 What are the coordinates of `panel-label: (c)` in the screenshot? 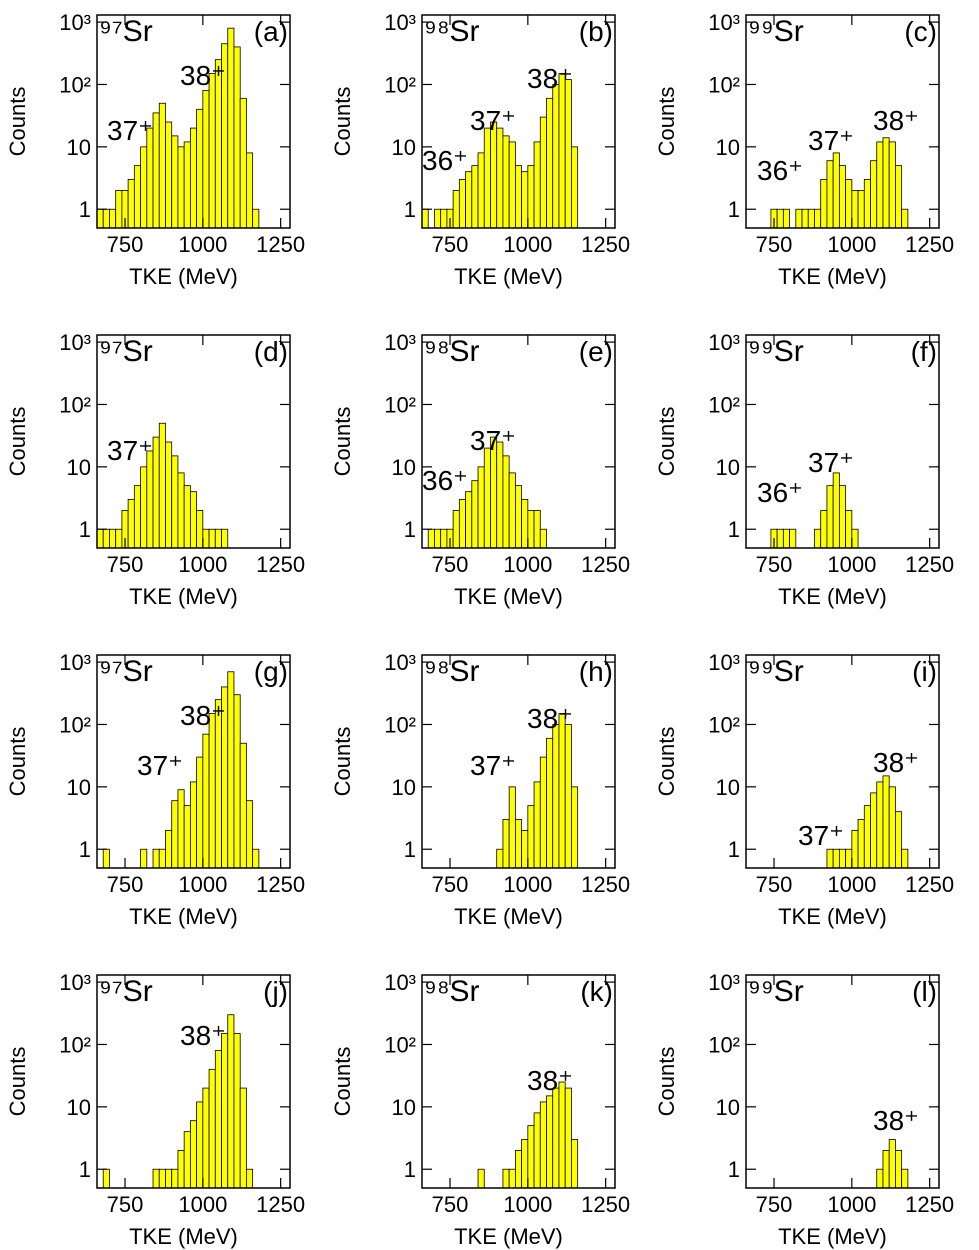 It's located at (920, 31).